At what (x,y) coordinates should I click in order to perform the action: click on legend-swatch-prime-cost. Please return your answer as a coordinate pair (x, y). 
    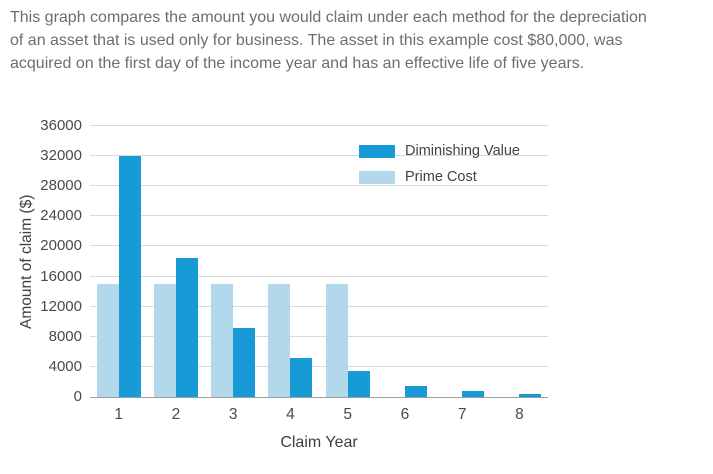
    Looking at the image, I should click on (377, 177).